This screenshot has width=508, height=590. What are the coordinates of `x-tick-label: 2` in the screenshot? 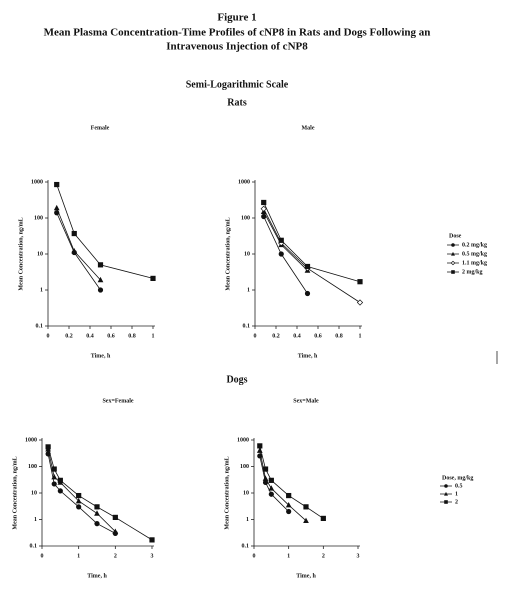 It's located at (323, 556).